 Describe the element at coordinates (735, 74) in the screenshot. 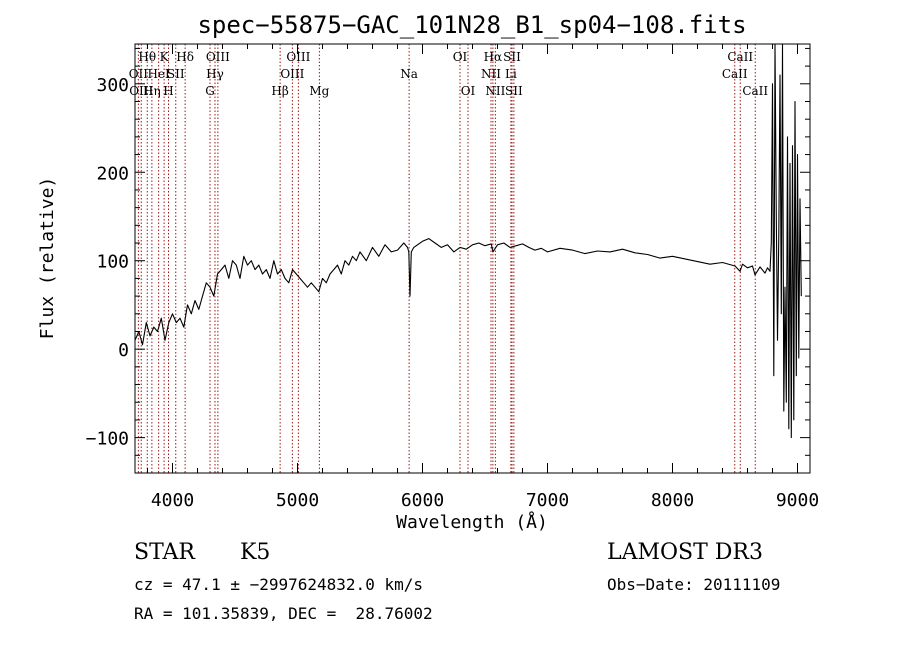

I see `line-label-25: CaII` at that location.